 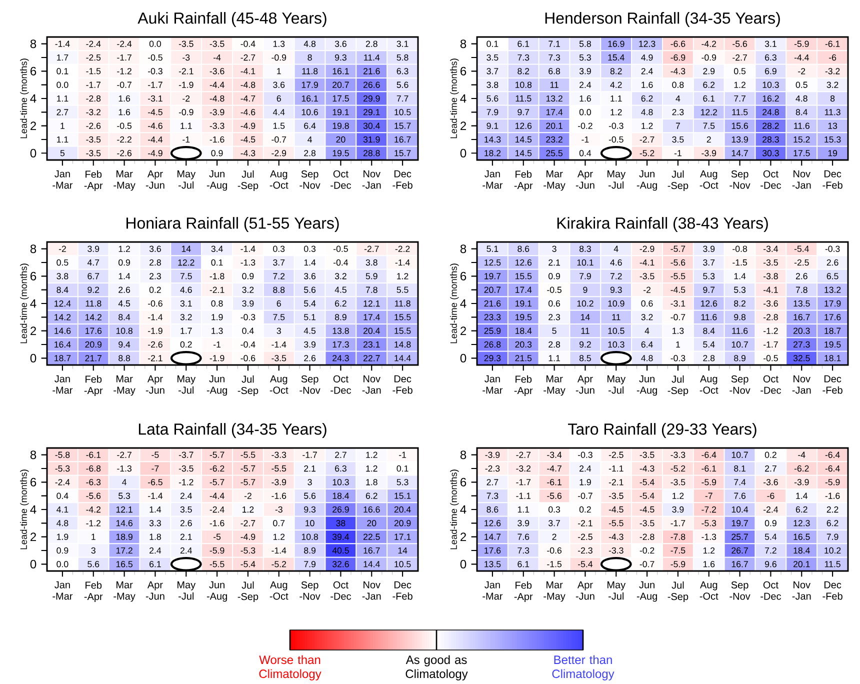 I want to click on data-label: -2.4, so click(x=62, y=482).